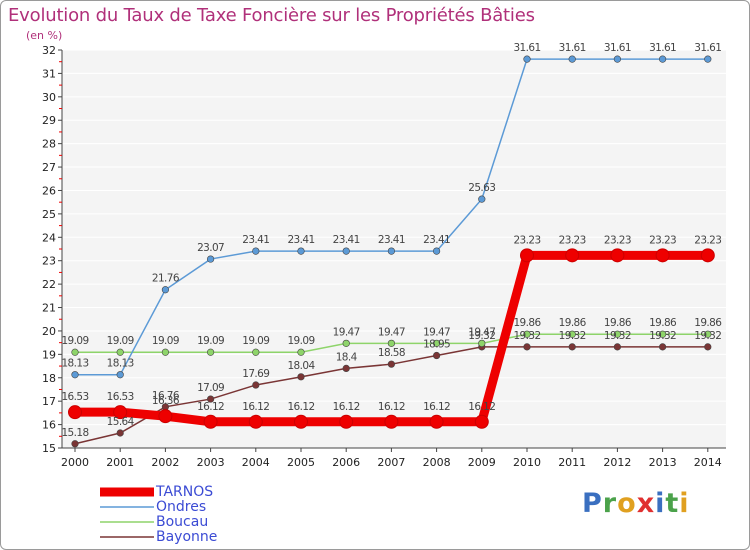 This screenshot has height=550, width=750. Describe the element at coordinates (627, 503) in the screenshot. I see `brand-letter: o` at that location.